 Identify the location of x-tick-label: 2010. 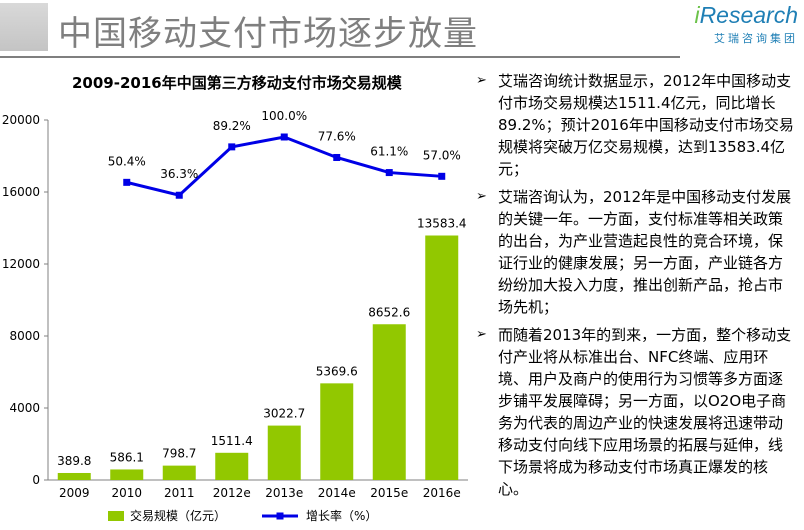
(126, 493).